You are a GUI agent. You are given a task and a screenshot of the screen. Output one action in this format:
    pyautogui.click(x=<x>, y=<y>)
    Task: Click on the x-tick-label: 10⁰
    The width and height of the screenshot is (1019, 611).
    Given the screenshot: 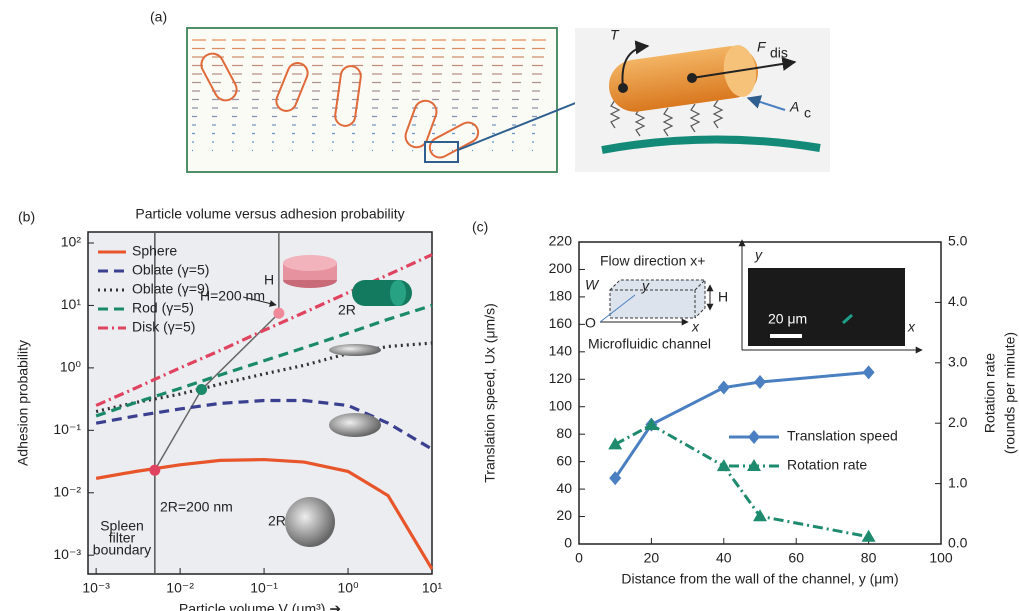 What is the action you would take?
    pyautogui.click(x=348, y=588)
    